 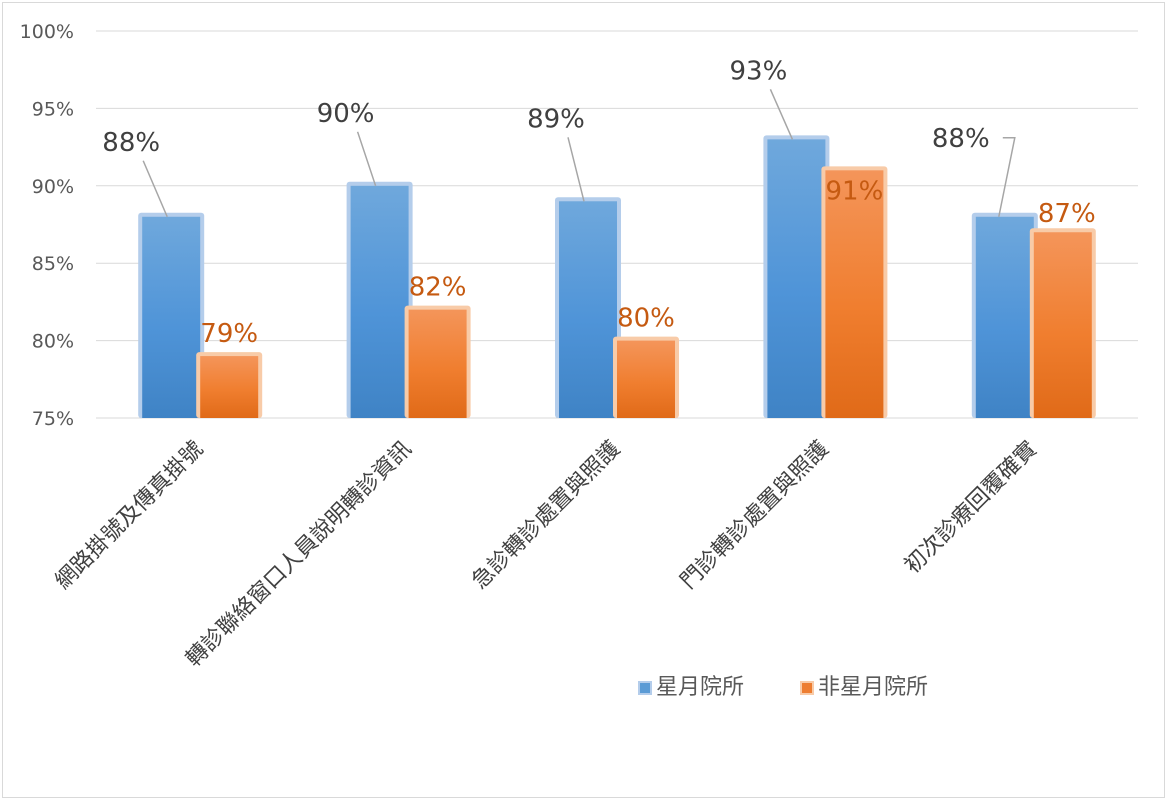 What do you see at coordinates (547, 516) in the screenshot?
I see `category-label: 急診轉診處置與照護` at bounding box center [547, 516].